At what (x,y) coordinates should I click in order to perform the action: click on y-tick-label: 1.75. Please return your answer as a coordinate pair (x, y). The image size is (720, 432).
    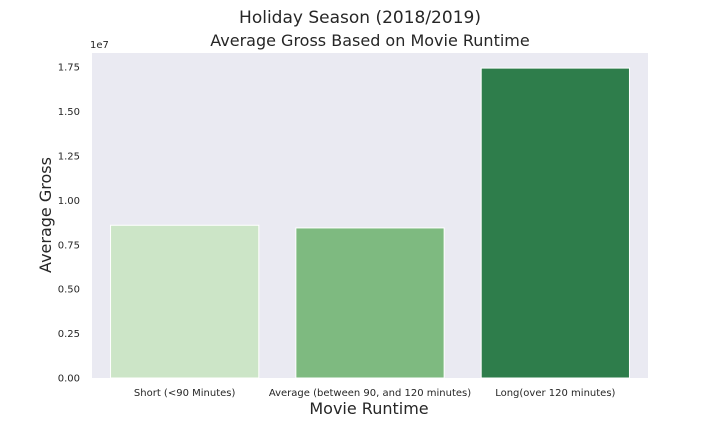
    Looking at the image, I should click on (69, 68).